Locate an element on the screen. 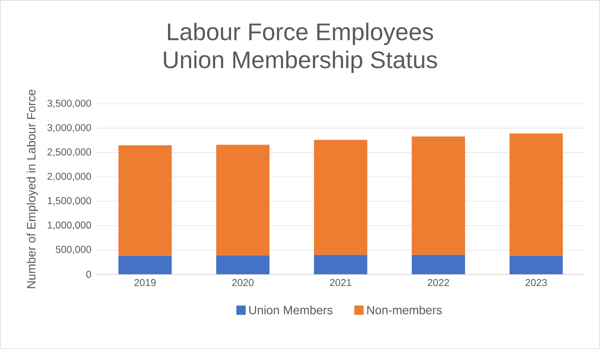 The image size is (600, 349). y-tick-label: 2,500,000 is located at coordinates (70, 152).